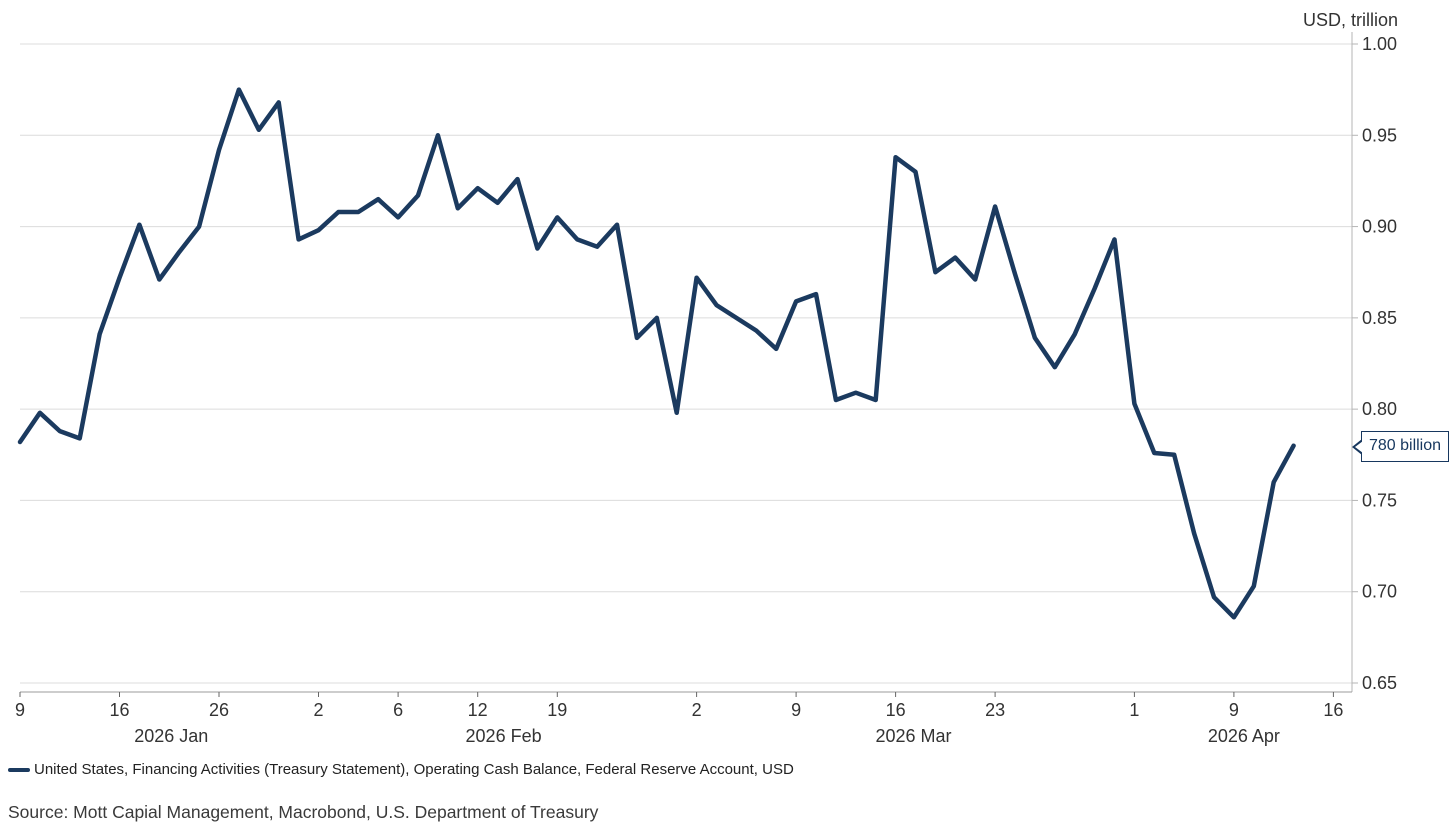 The width and height of the screenshot is (1456, 839). What do you see at coordinates (1350, 20) in the screenshot?
I see `y-axis-unit-label: USD, trillion` at bounding box center [1350, 20].